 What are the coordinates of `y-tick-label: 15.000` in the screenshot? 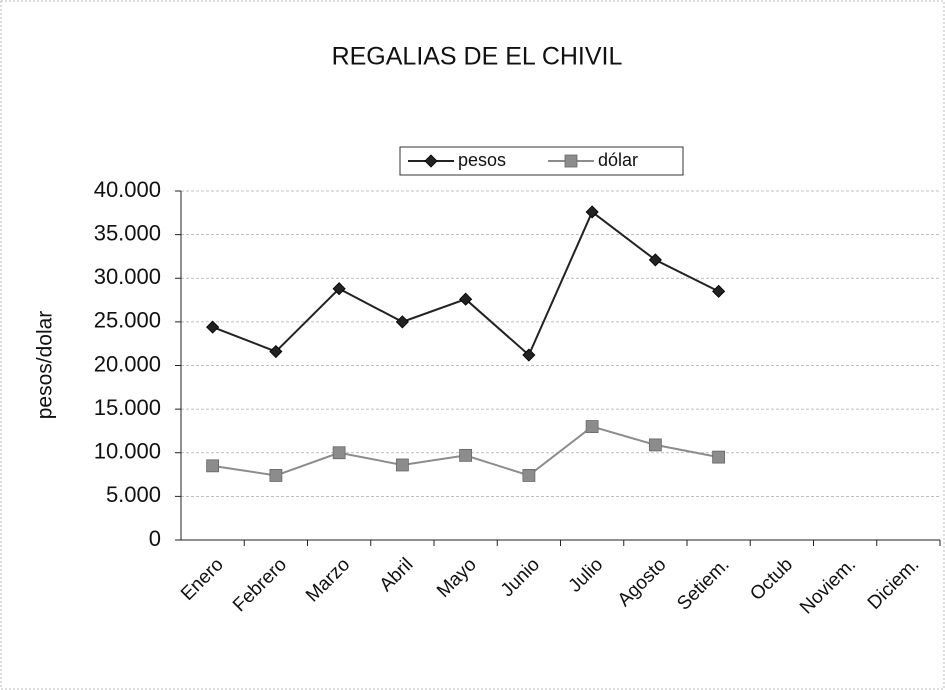 It's located at (127, 407).